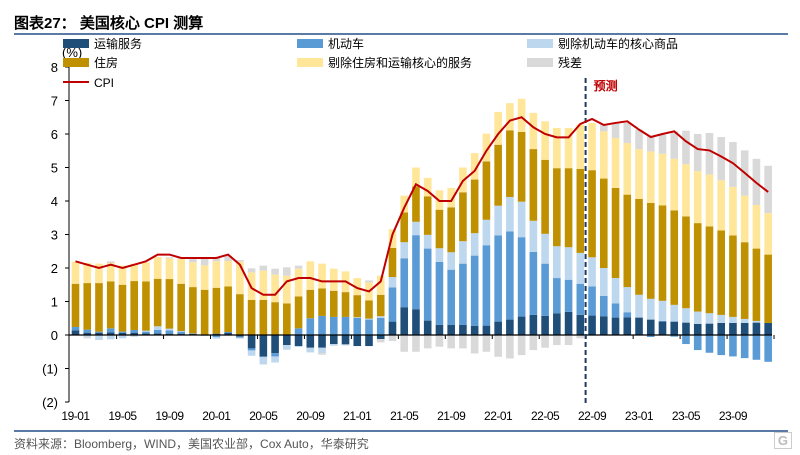 The width and height of the screenshot is (800, 455). What do you see at coordinates (639, 174) in the screenshot?
I see `bar-23-01-s4` at bounding box center [639, 174].